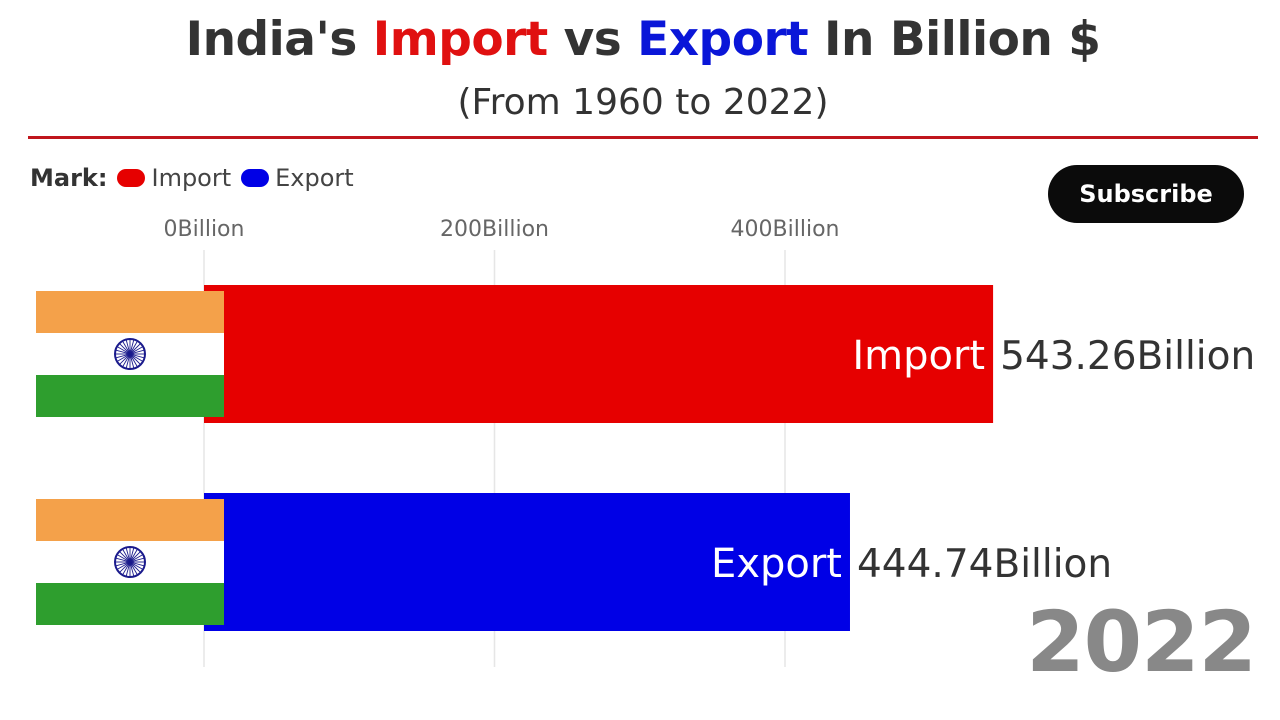  Describe the element at coordinates (69, 178) in the screenshot. I see `legend-label: Mark:` at that location.